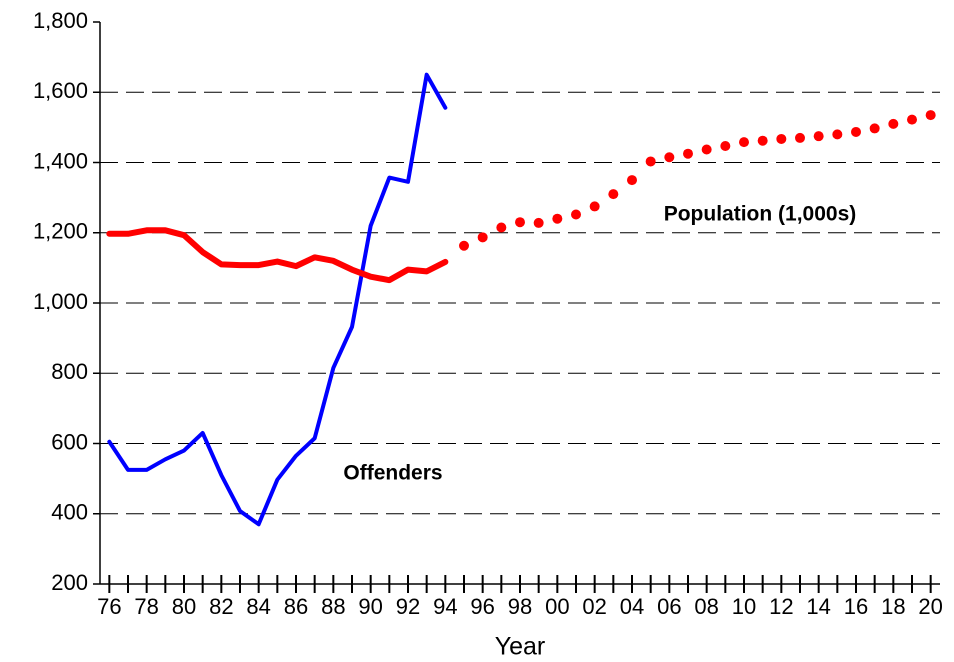  I want to click on series-line, so click(277, 255).